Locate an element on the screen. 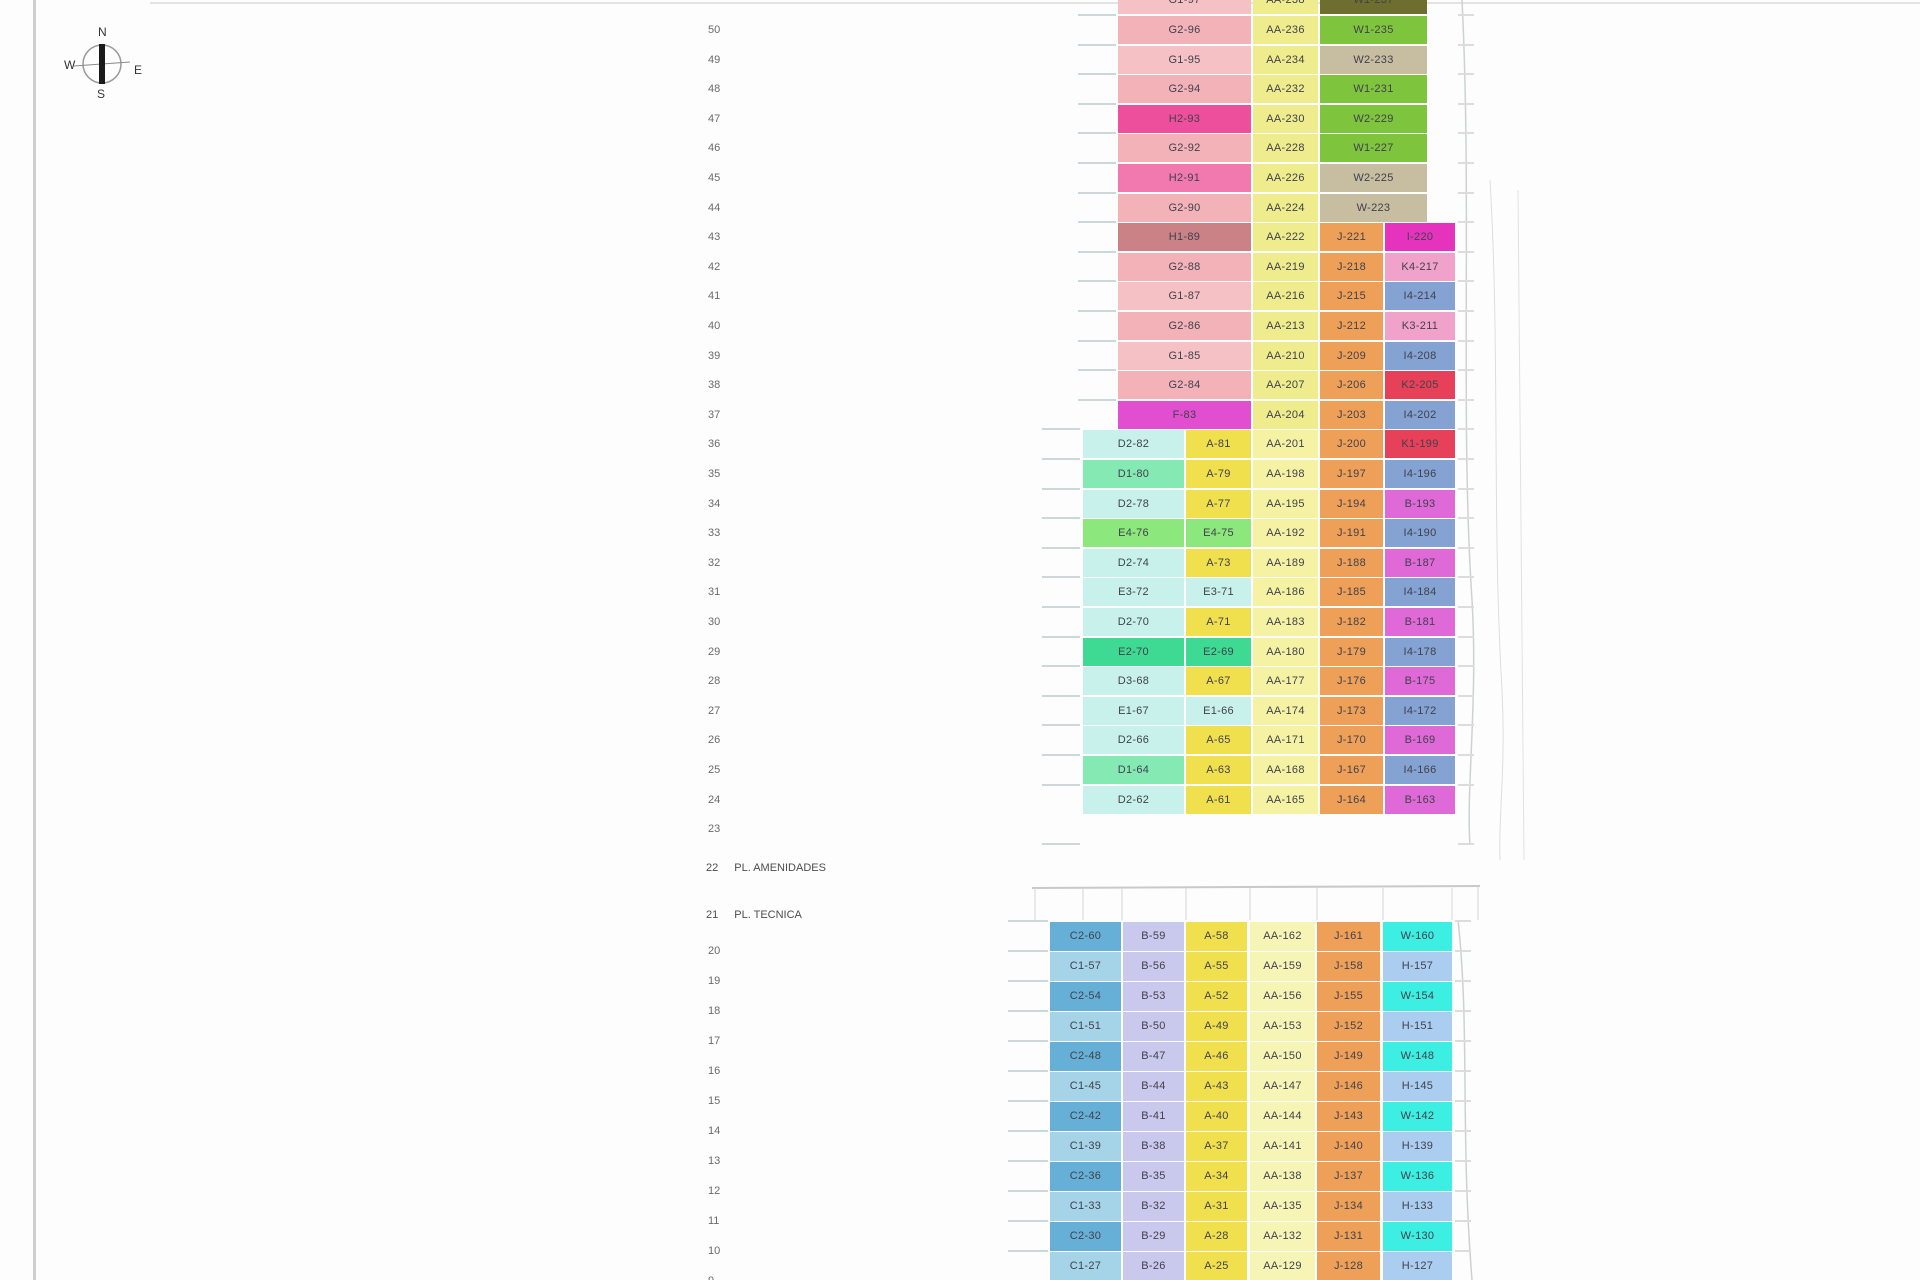  upper-unit-cell: E4-75 is located at coordinates (1218, 533).